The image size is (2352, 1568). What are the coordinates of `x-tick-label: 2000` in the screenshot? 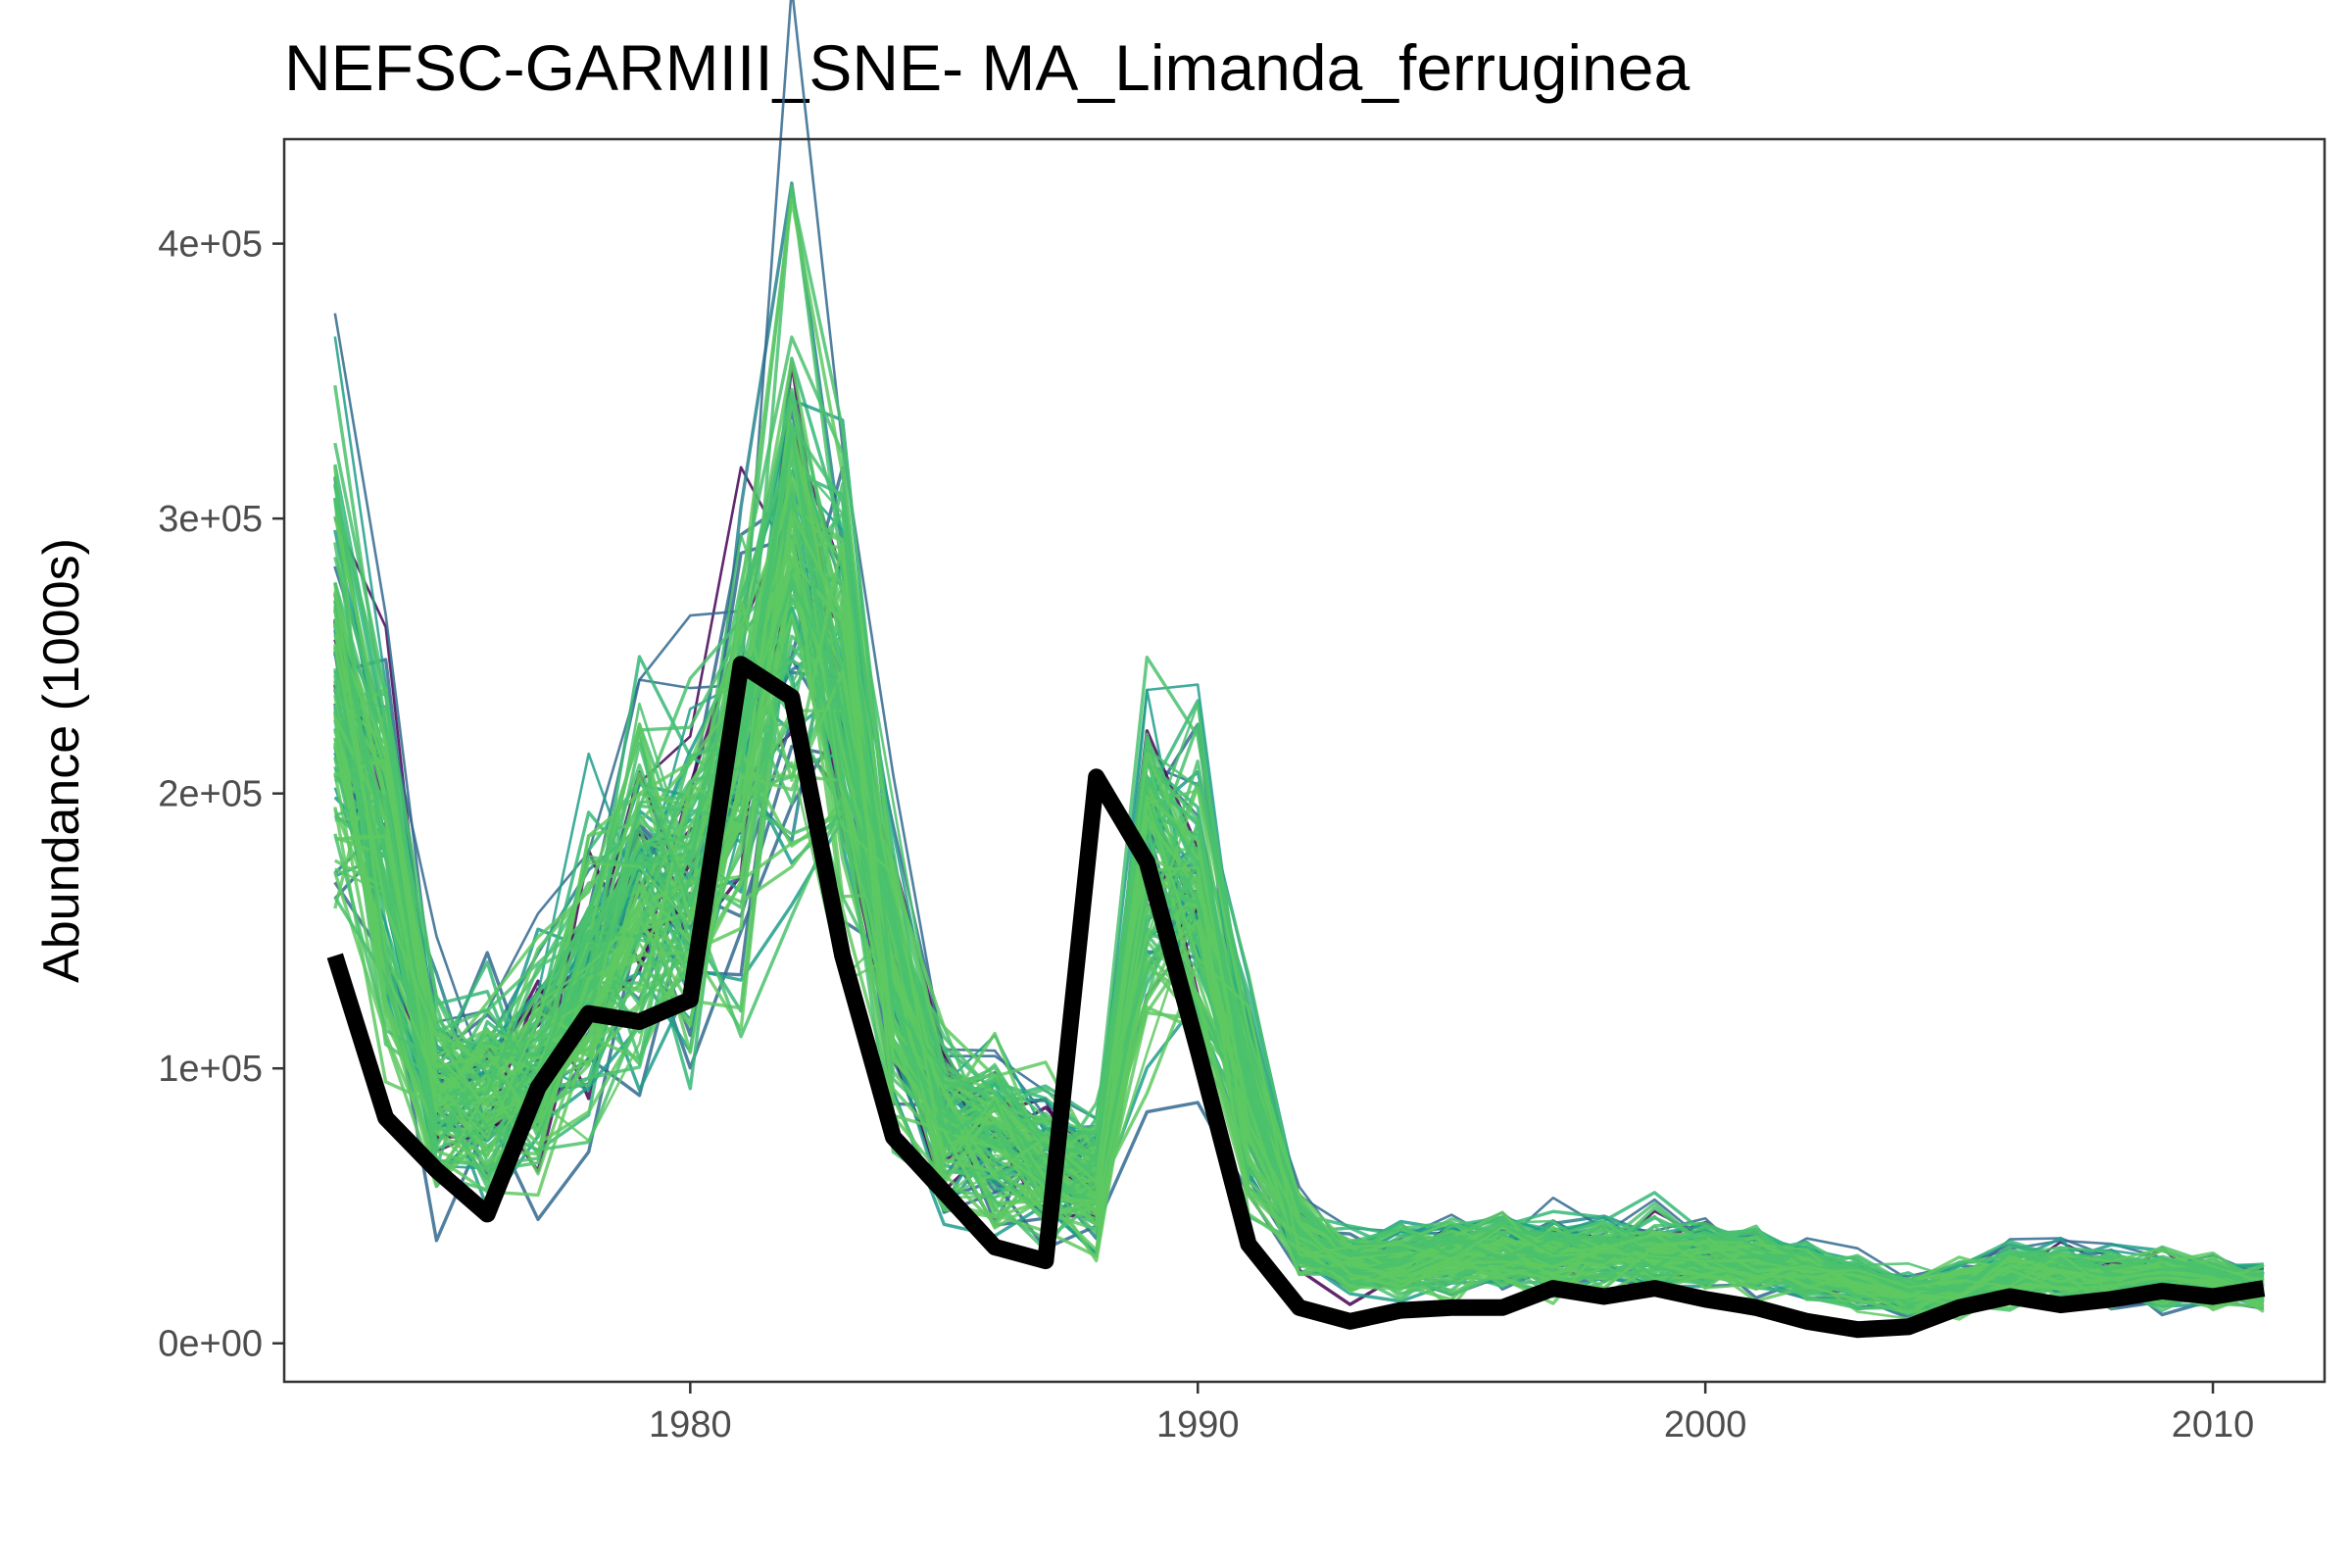 It's located at (1705, 1425).